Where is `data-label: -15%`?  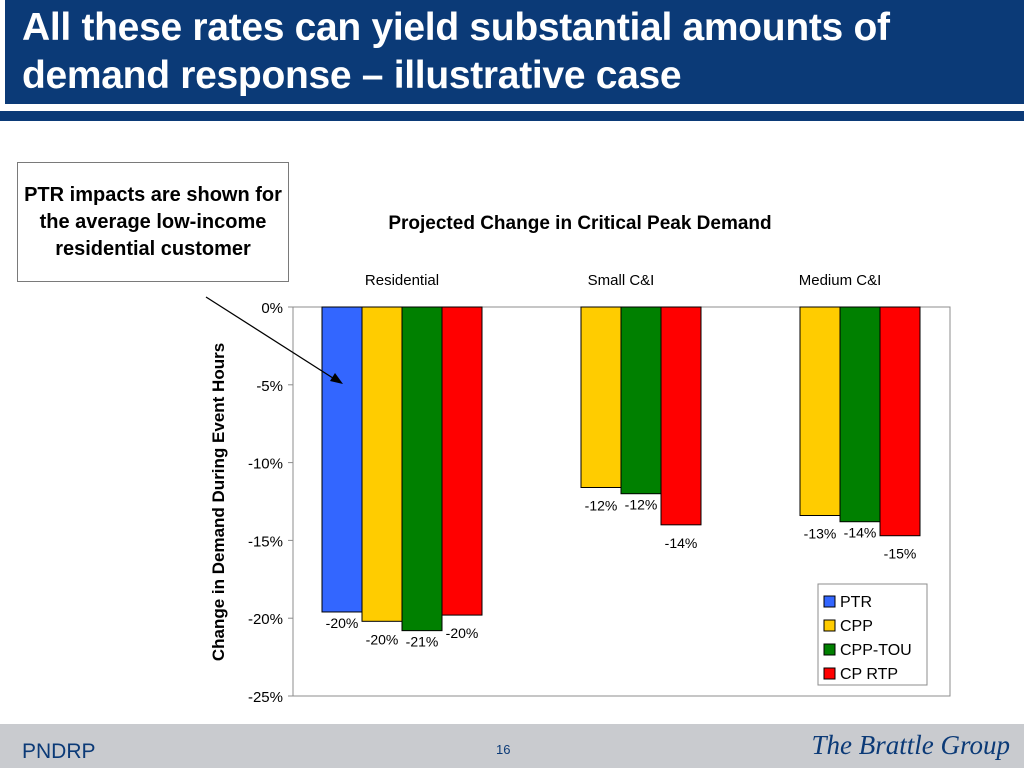 data-label: -15% is located at coordinates (900, 554).